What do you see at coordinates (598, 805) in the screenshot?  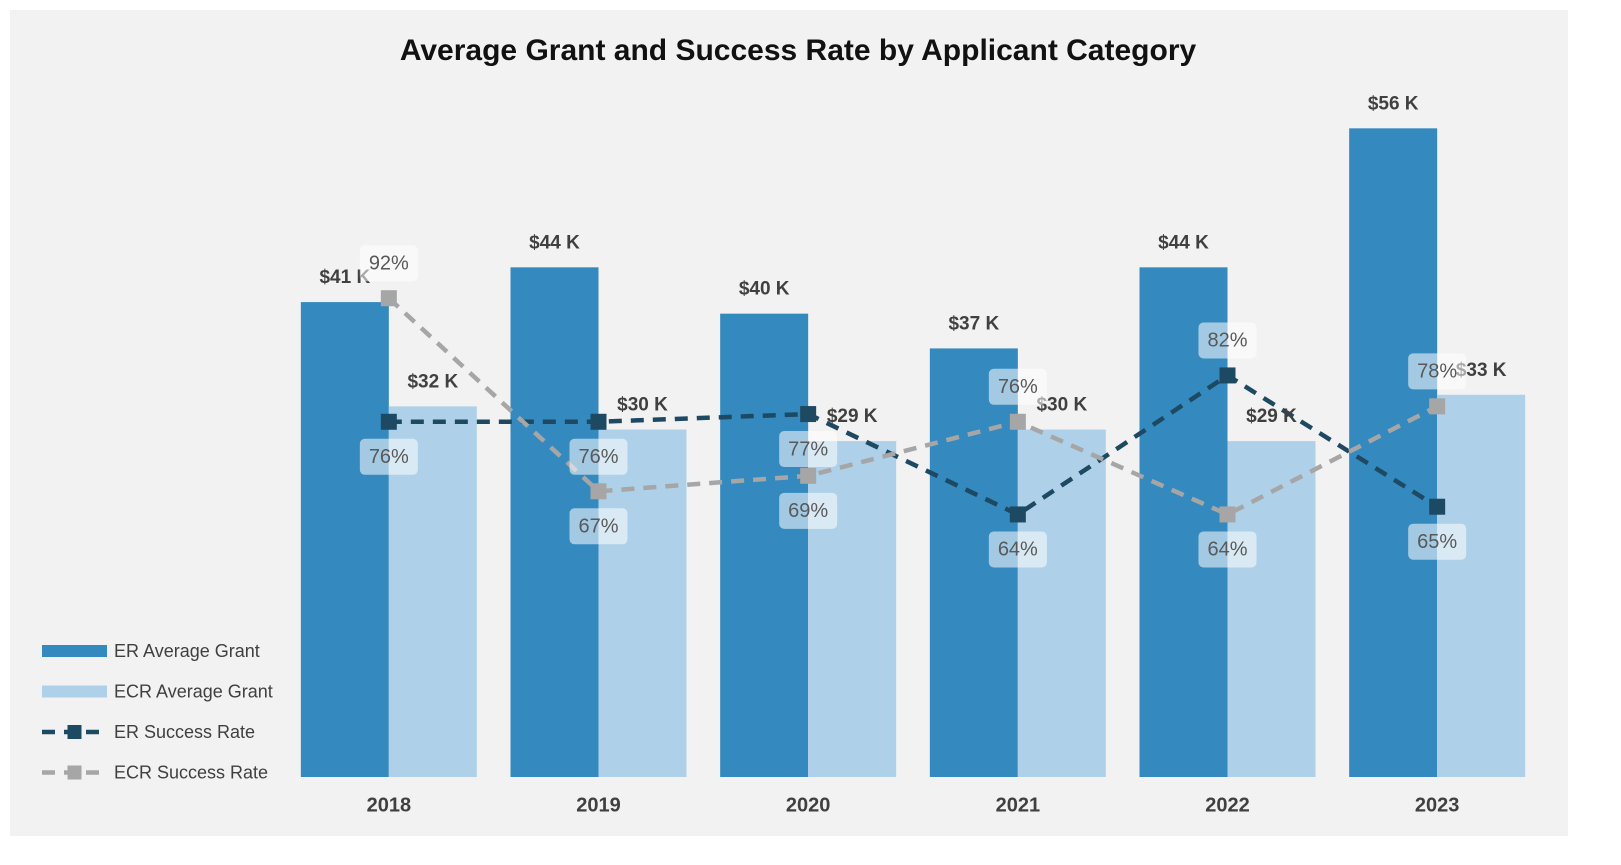 I see `x-tick-label: 2019` at bounding box center [598, 805].